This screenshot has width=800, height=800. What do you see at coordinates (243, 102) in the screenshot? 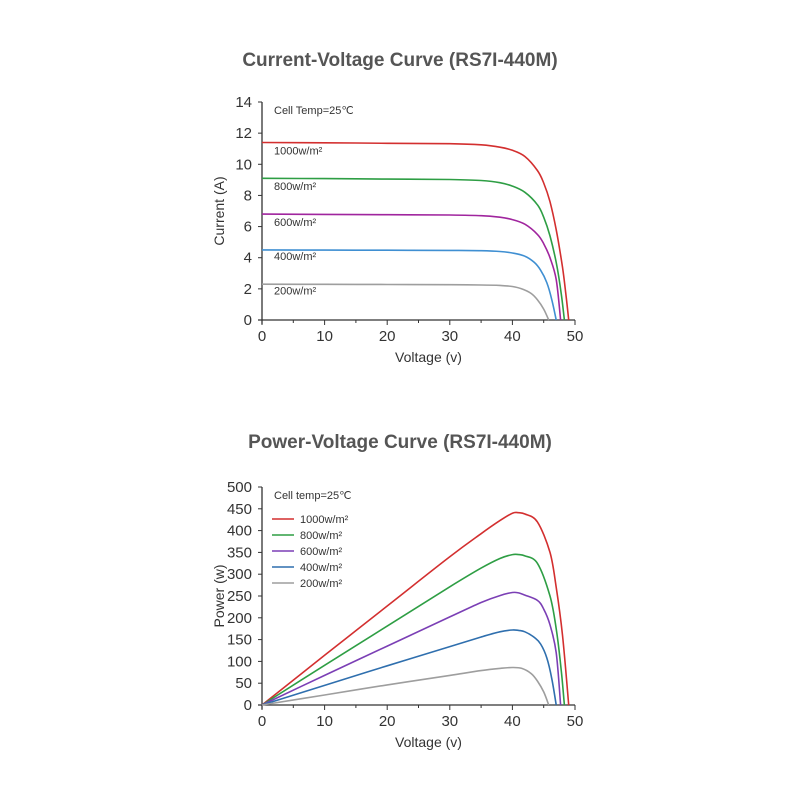
I see `iv-y-tick-label: 14` at bounding box center [243, 102].